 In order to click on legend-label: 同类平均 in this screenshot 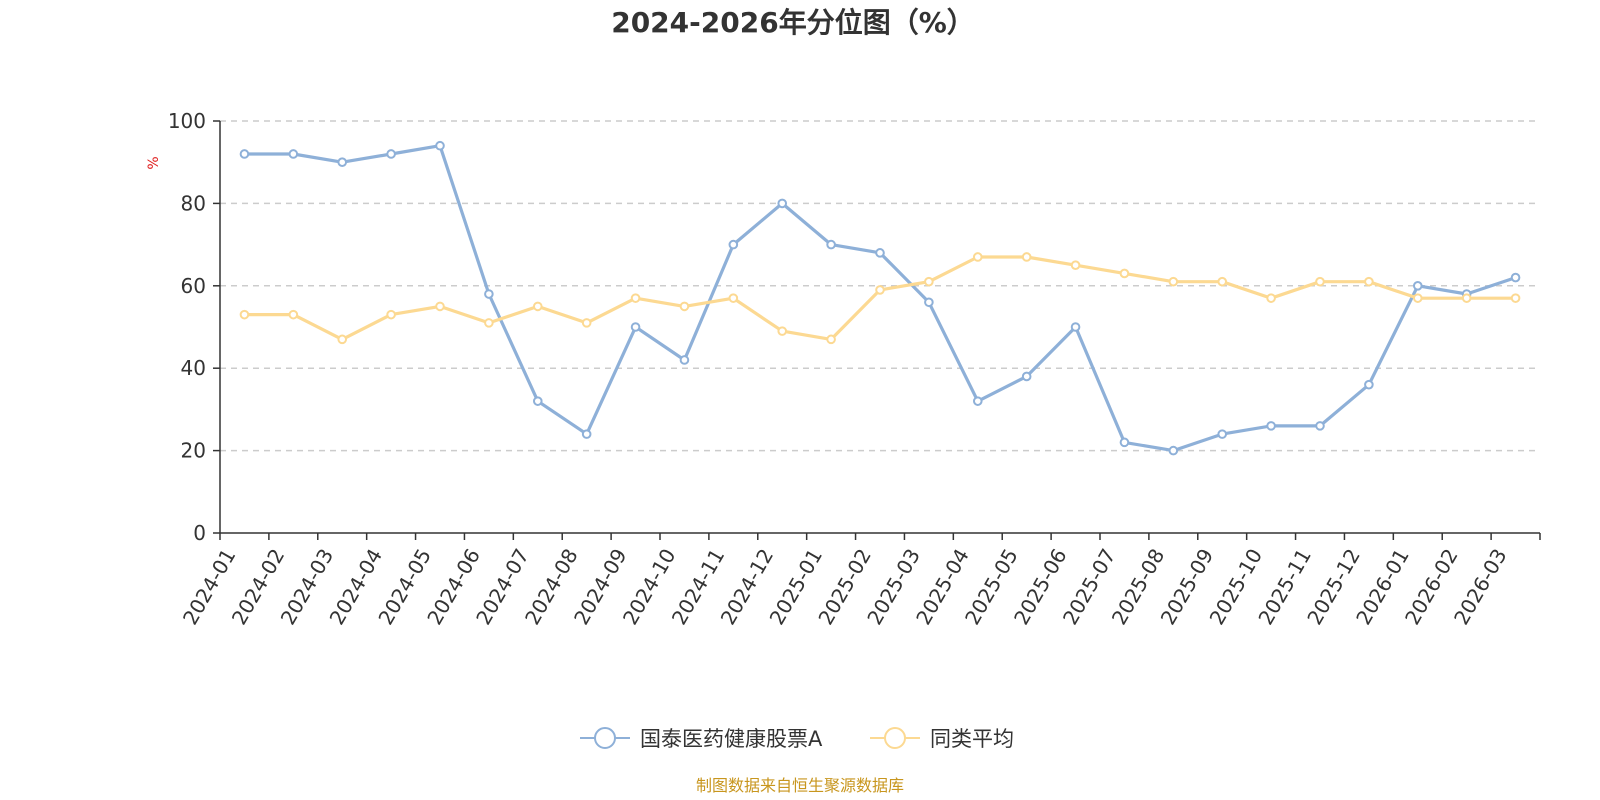, I will do `click(972, 739)`.